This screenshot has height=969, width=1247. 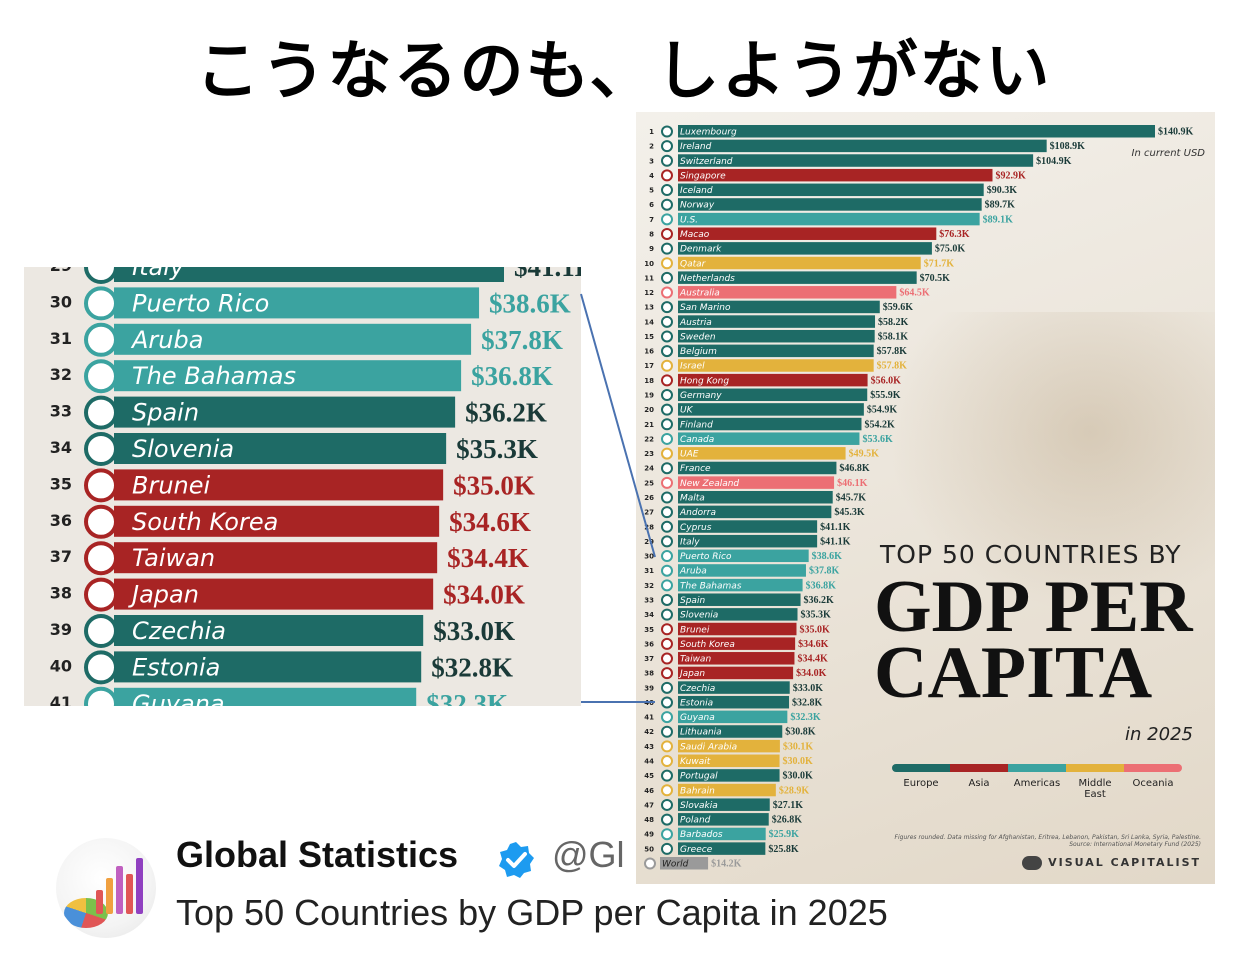 I want to click on value-label: $54.9K, so click(x=882, y=410).